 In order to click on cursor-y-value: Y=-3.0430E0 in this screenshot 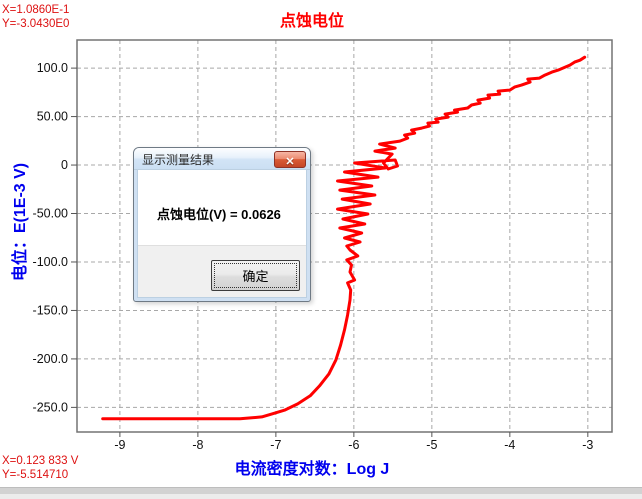, I will do `click(36, 24)`.